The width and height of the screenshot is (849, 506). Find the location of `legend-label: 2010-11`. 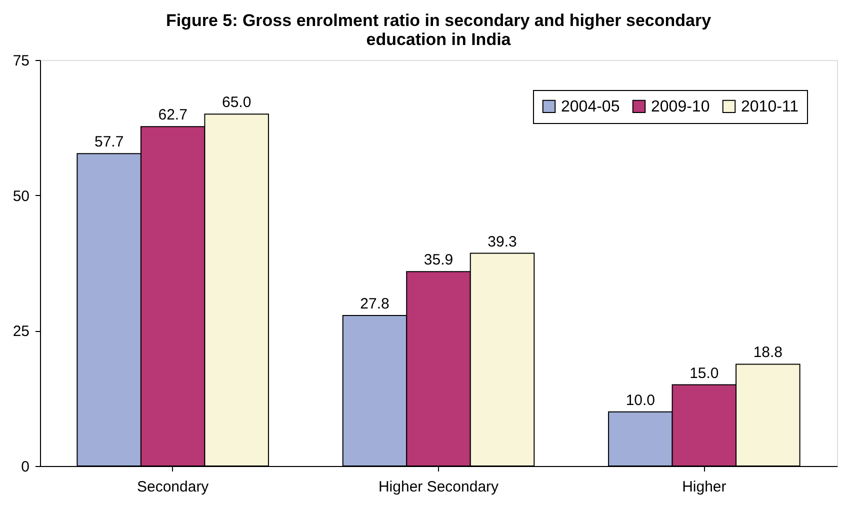

legend-label: 2010-11 is located at coordinates (770, 107).